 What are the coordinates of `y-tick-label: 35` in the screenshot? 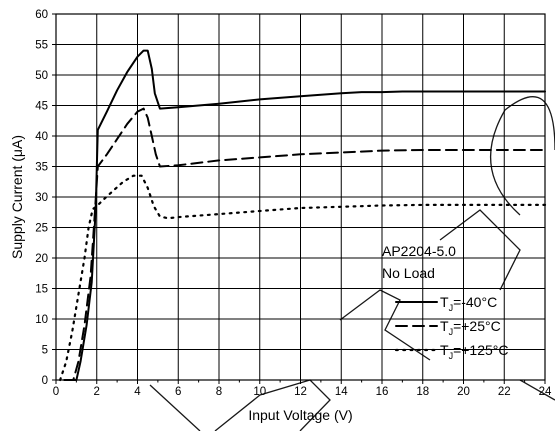 It's located at (41, 168).